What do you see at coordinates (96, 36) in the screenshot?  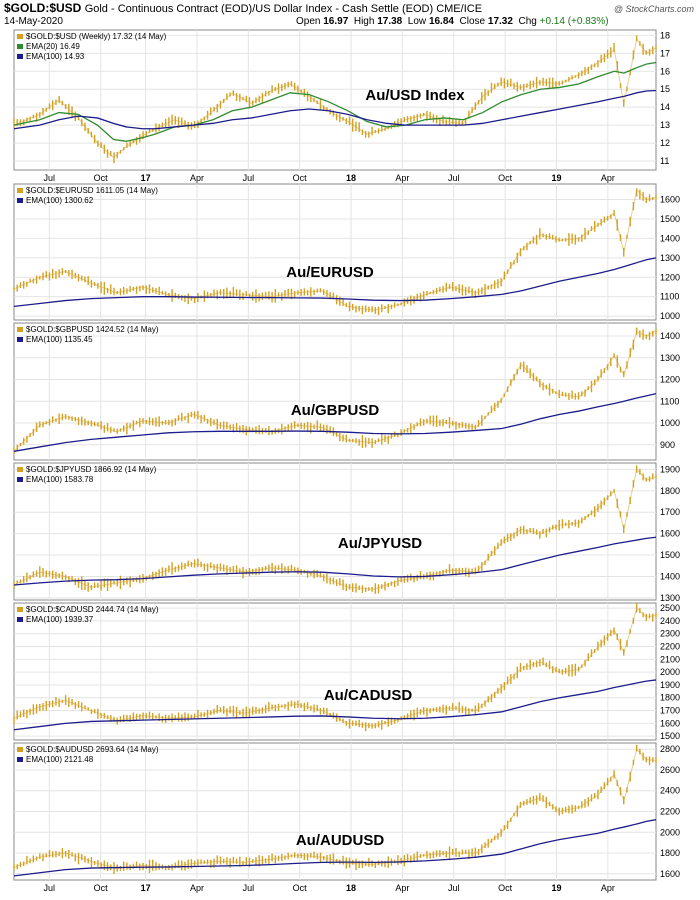 I see `legend-entry: $GOLD:$USD (Weekly) 17.32 (14 May)` at bounding box center [96, 36].